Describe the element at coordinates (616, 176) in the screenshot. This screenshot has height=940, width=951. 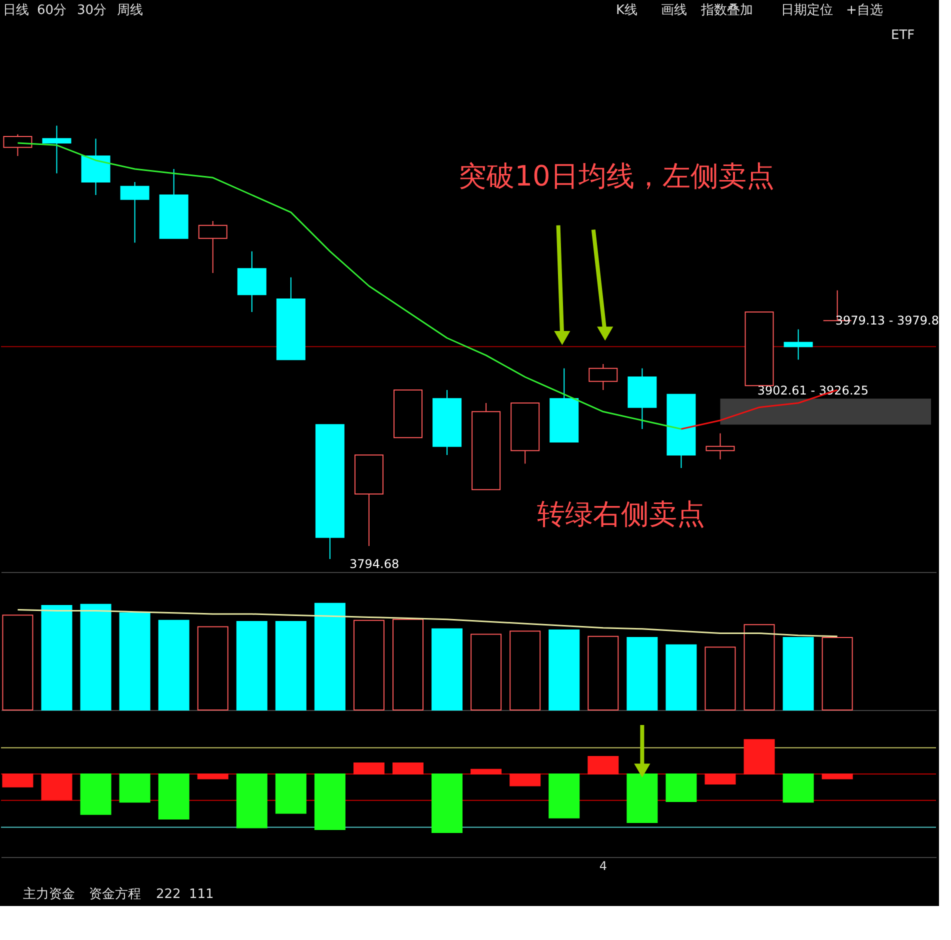
I see `annotation: 突破10日均线，左侧卖点` at that location.